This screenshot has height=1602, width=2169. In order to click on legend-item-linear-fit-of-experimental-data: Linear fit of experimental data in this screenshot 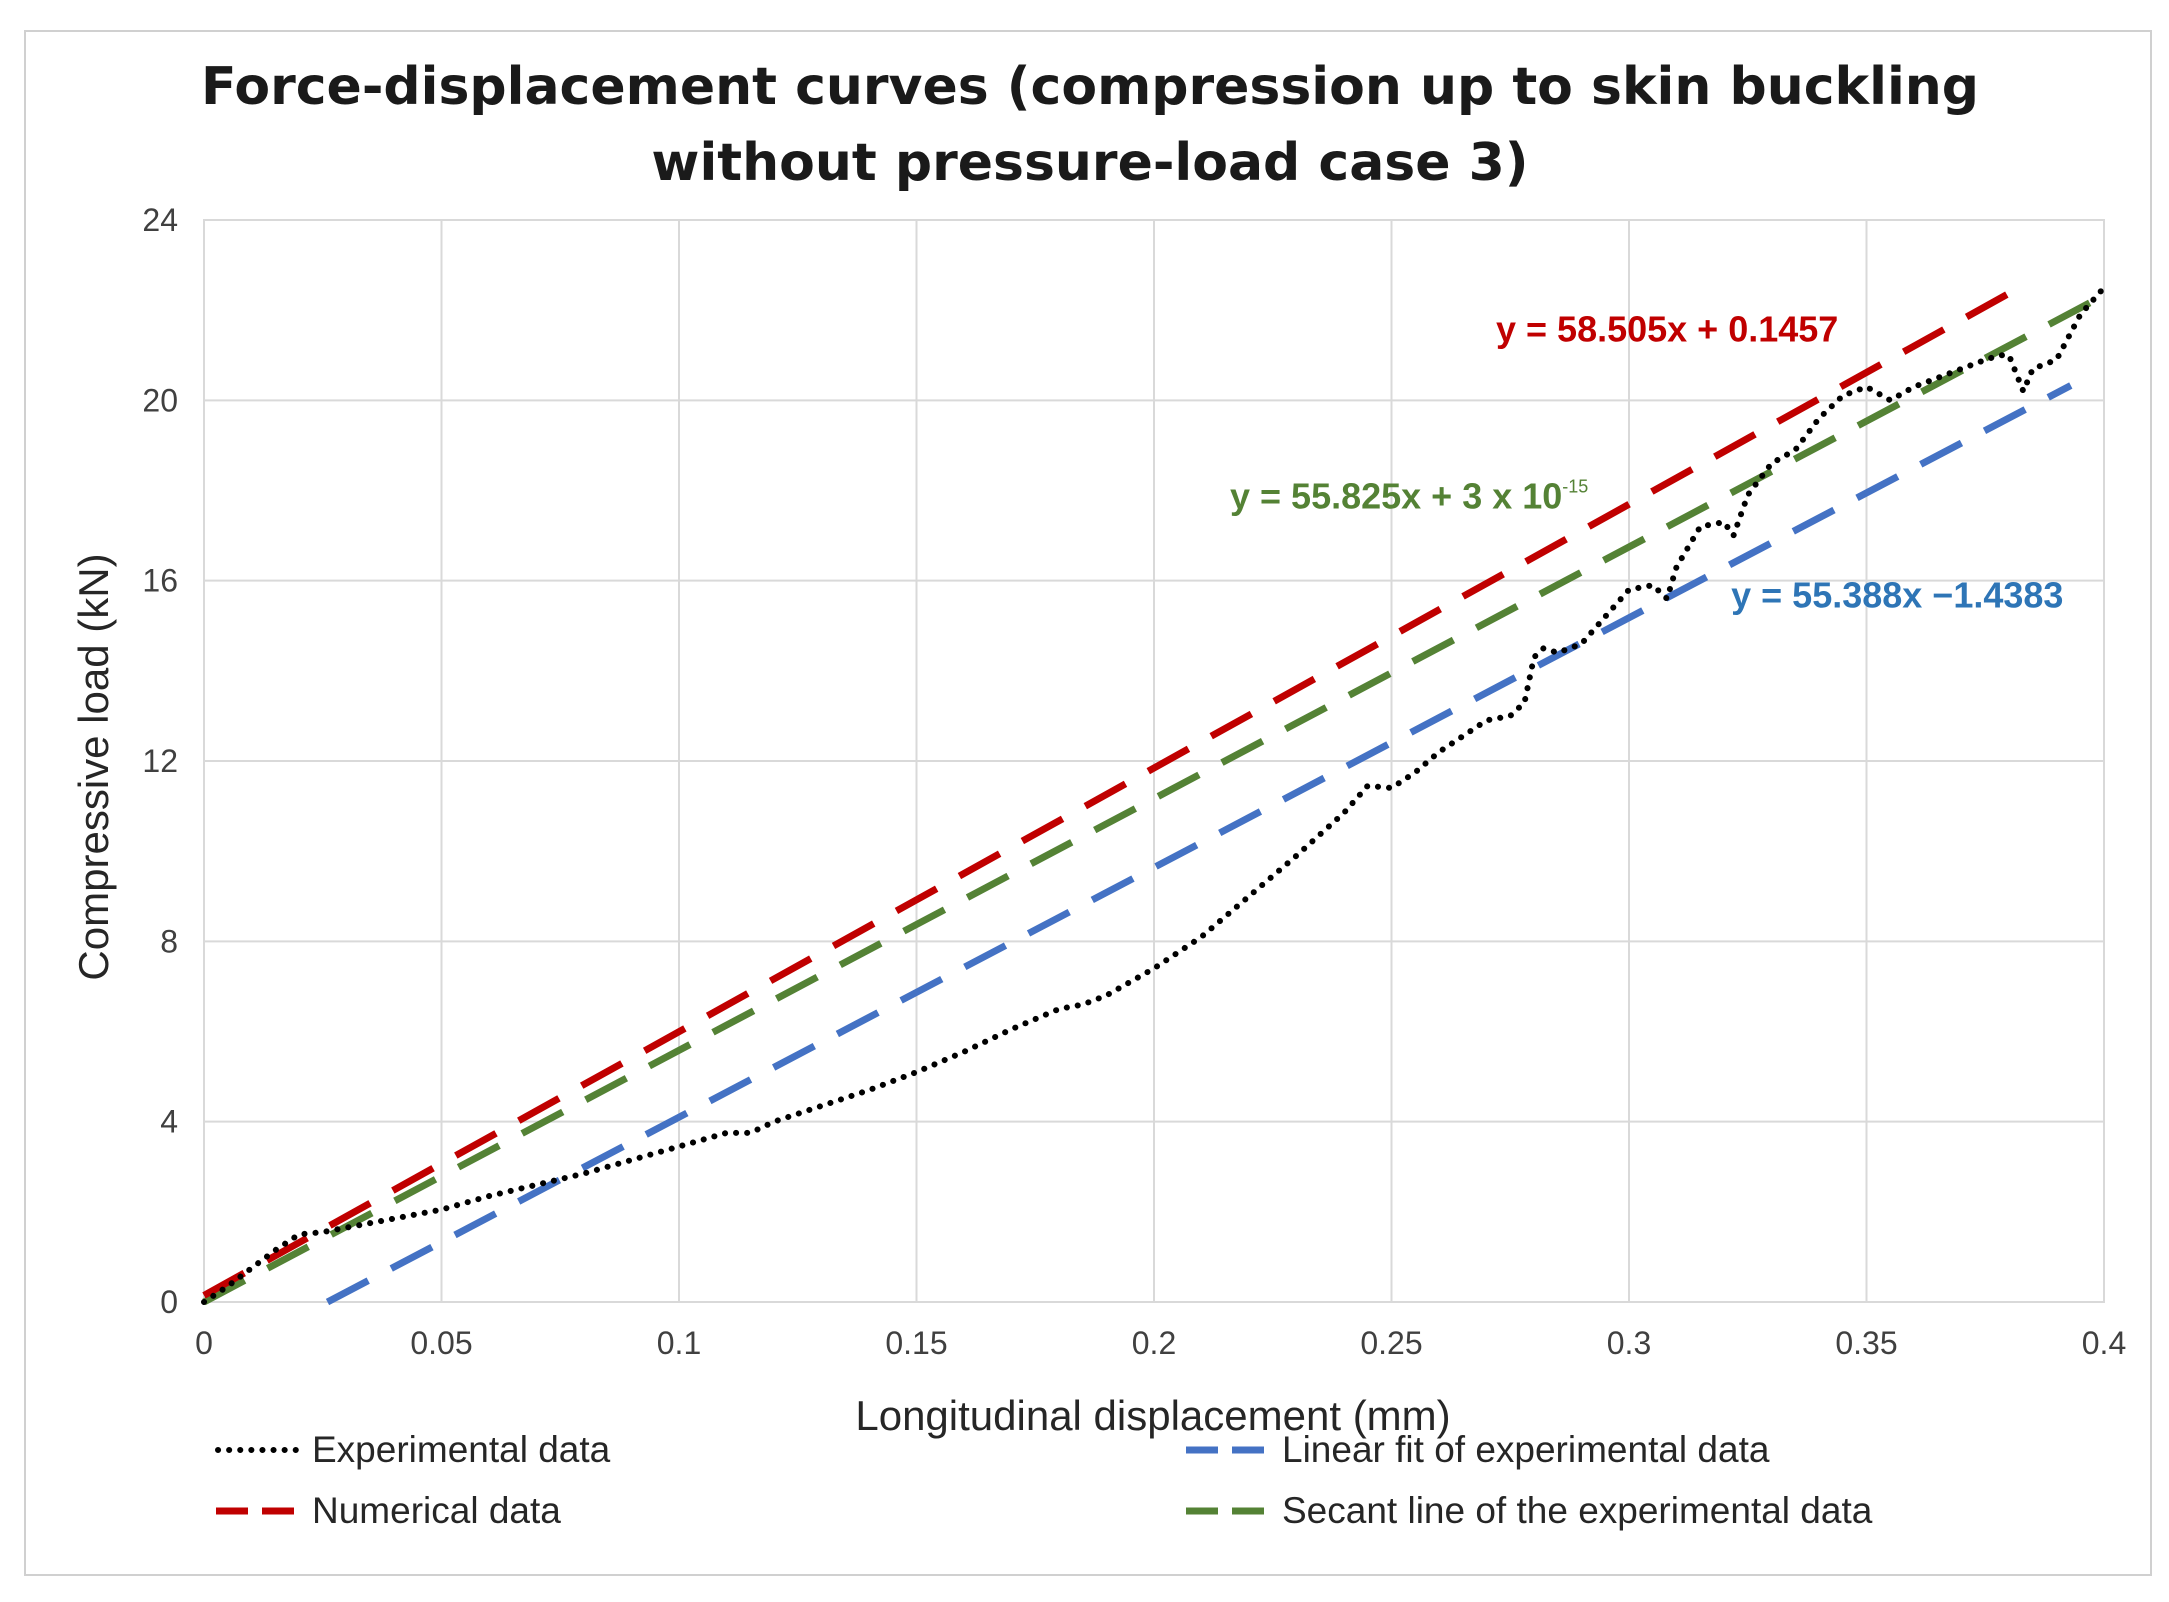, I will do `click(1478, 1449)`.